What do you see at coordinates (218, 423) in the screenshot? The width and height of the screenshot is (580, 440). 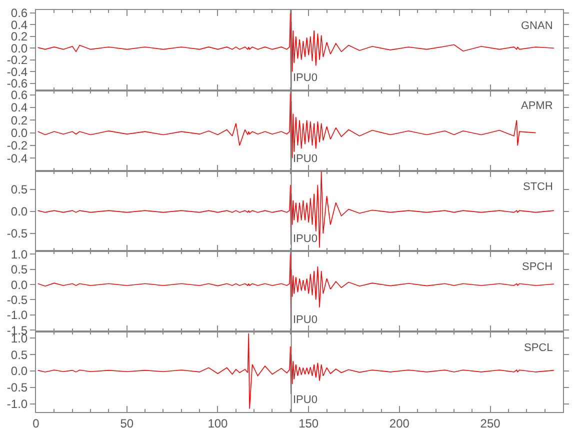 I see `x-tick-label: 100` at bounding box center [218, 423].